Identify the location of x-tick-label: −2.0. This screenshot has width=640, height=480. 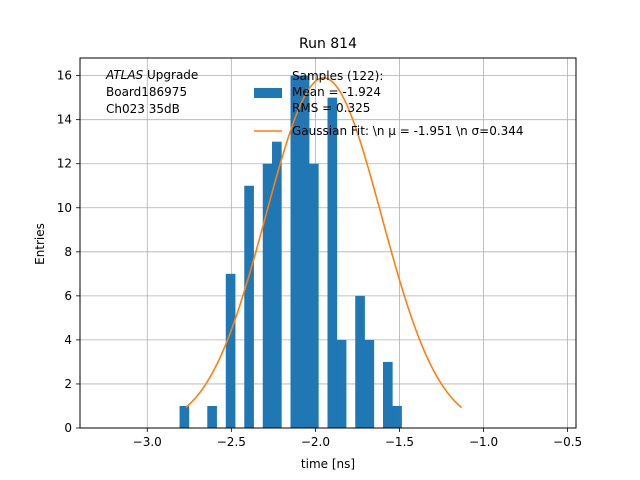
(315, 442).